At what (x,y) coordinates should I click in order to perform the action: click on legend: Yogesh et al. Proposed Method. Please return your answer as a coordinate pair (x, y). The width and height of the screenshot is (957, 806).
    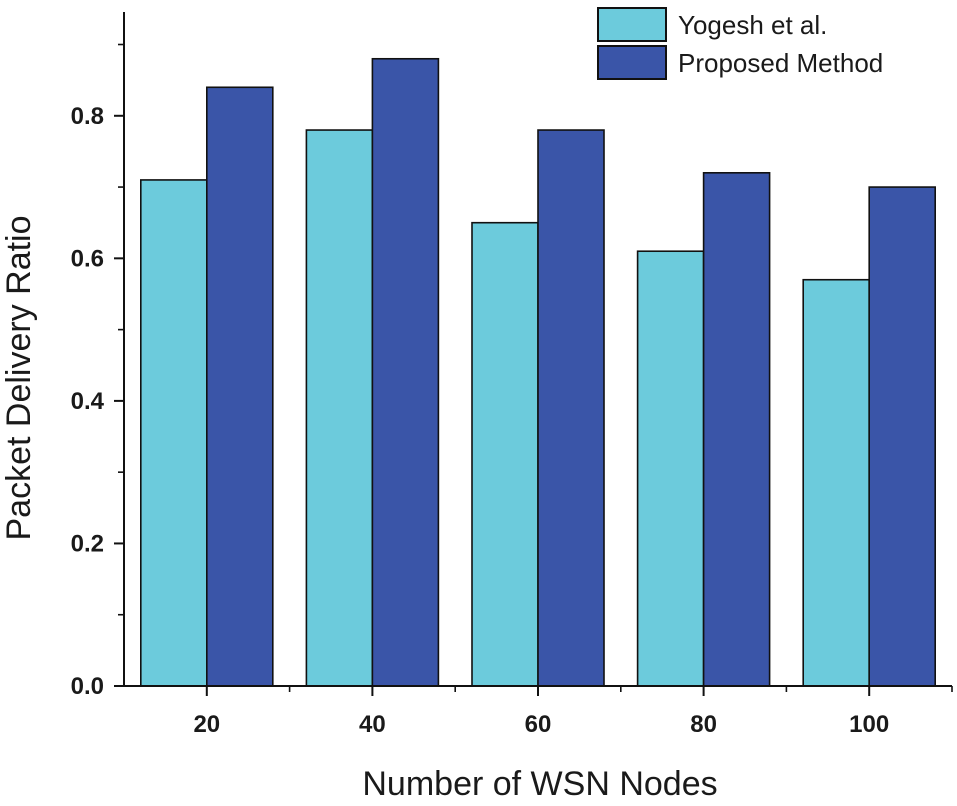
    Looking at the image, I should click on (740, 43).